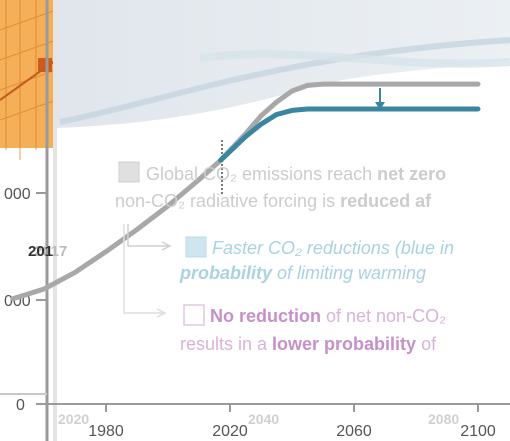 Image resolution: width=510 pixels, height=441 pixels. I want to click on annotation-faster-line2: probability of limiting warming, so click(302, 273).